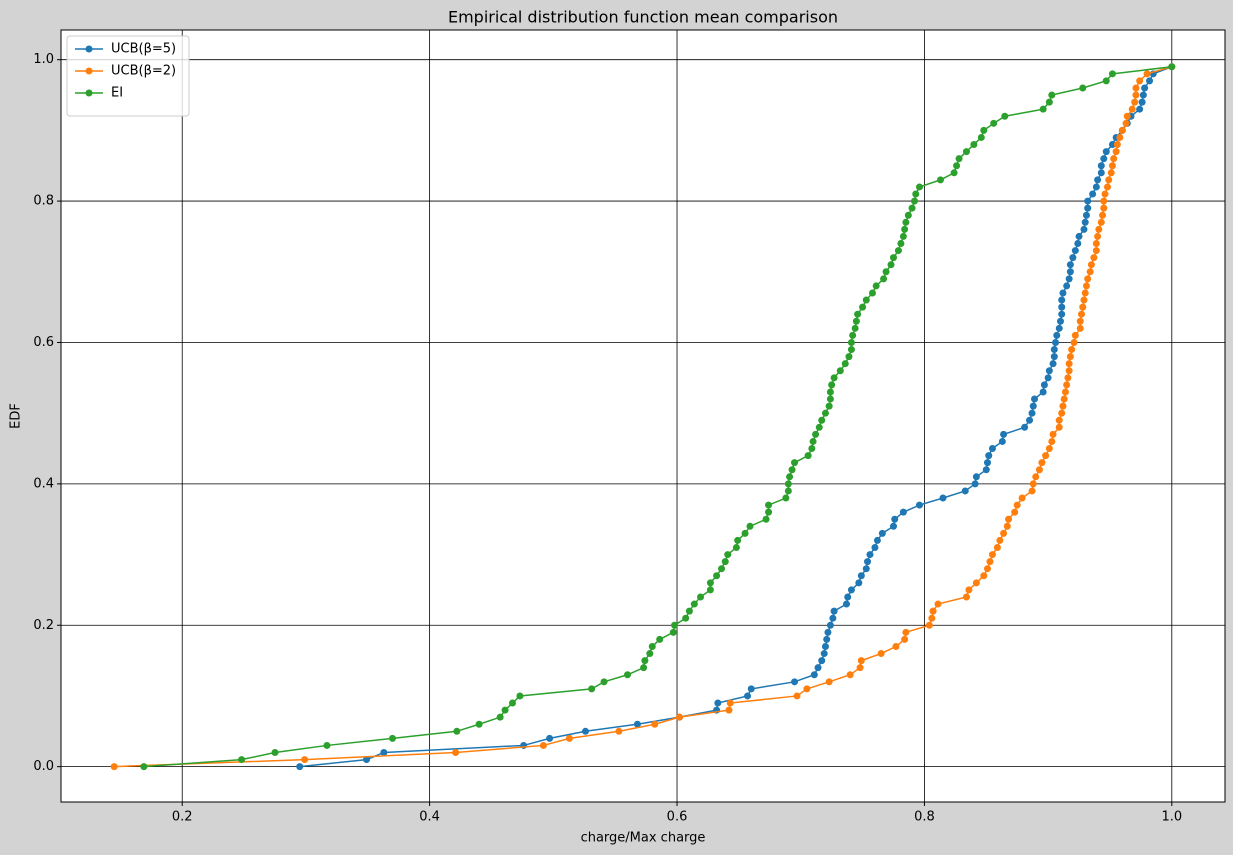  I want to click on y-tick-label: 0.2, so click(43, 625).